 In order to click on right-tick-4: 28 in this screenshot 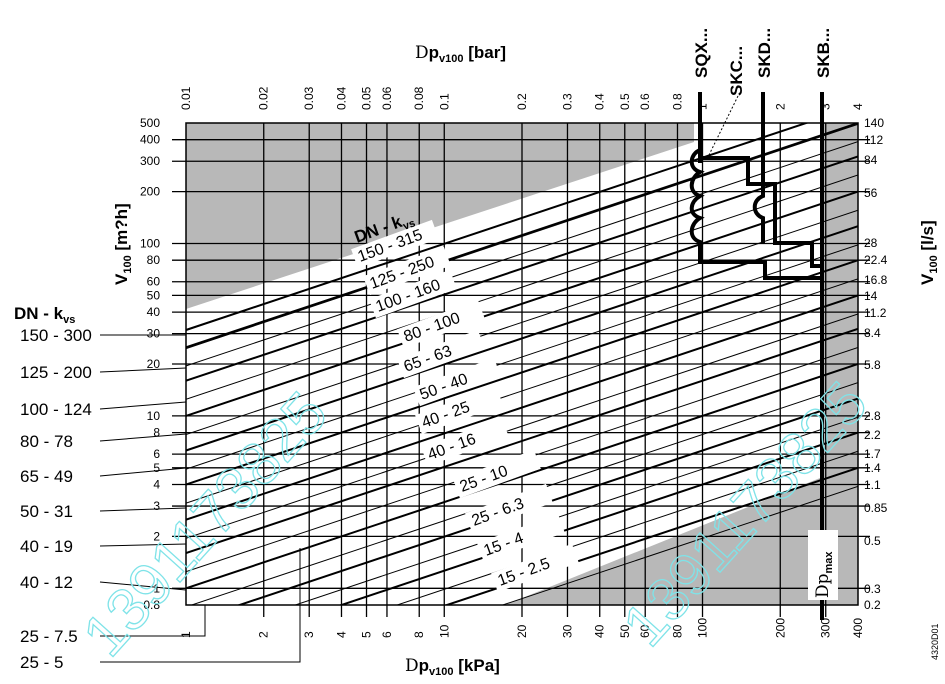, I will do `click(871, 243)`.